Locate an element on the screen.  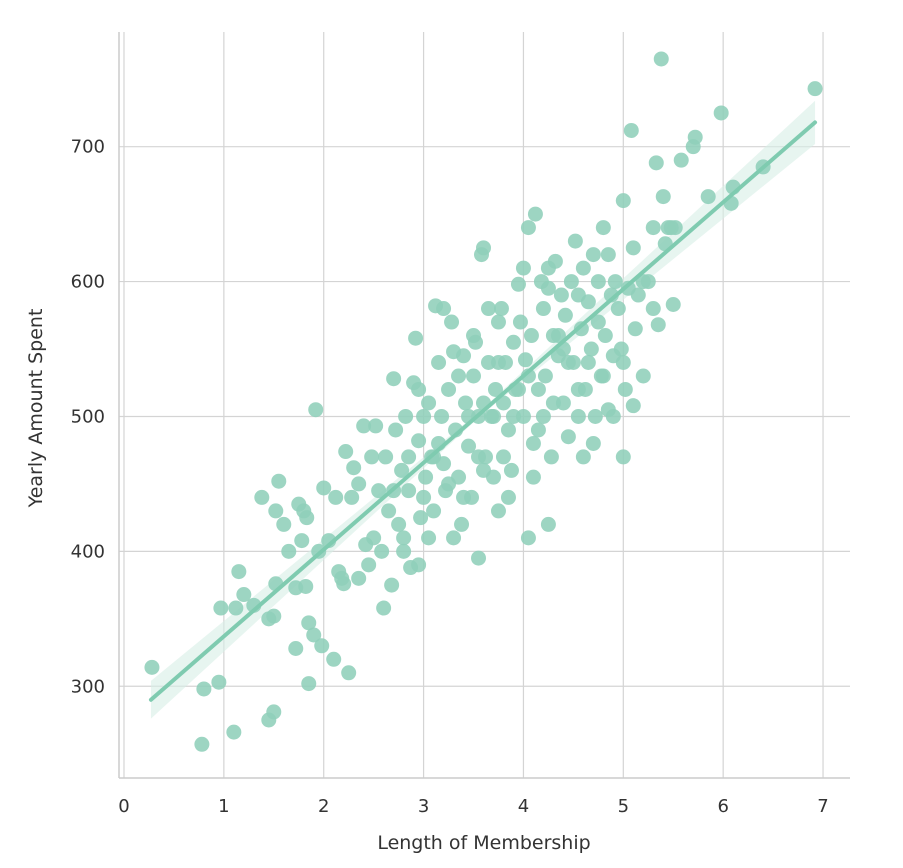
x-tick-label: 7 is located at coordinates (822, 806).